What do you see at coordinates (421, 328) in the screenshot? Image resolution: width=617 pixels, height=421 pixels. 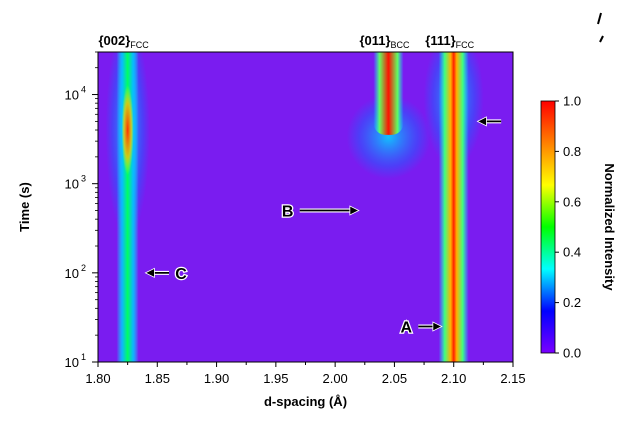 I see `annotation: A` at bounding box center [421, 328].